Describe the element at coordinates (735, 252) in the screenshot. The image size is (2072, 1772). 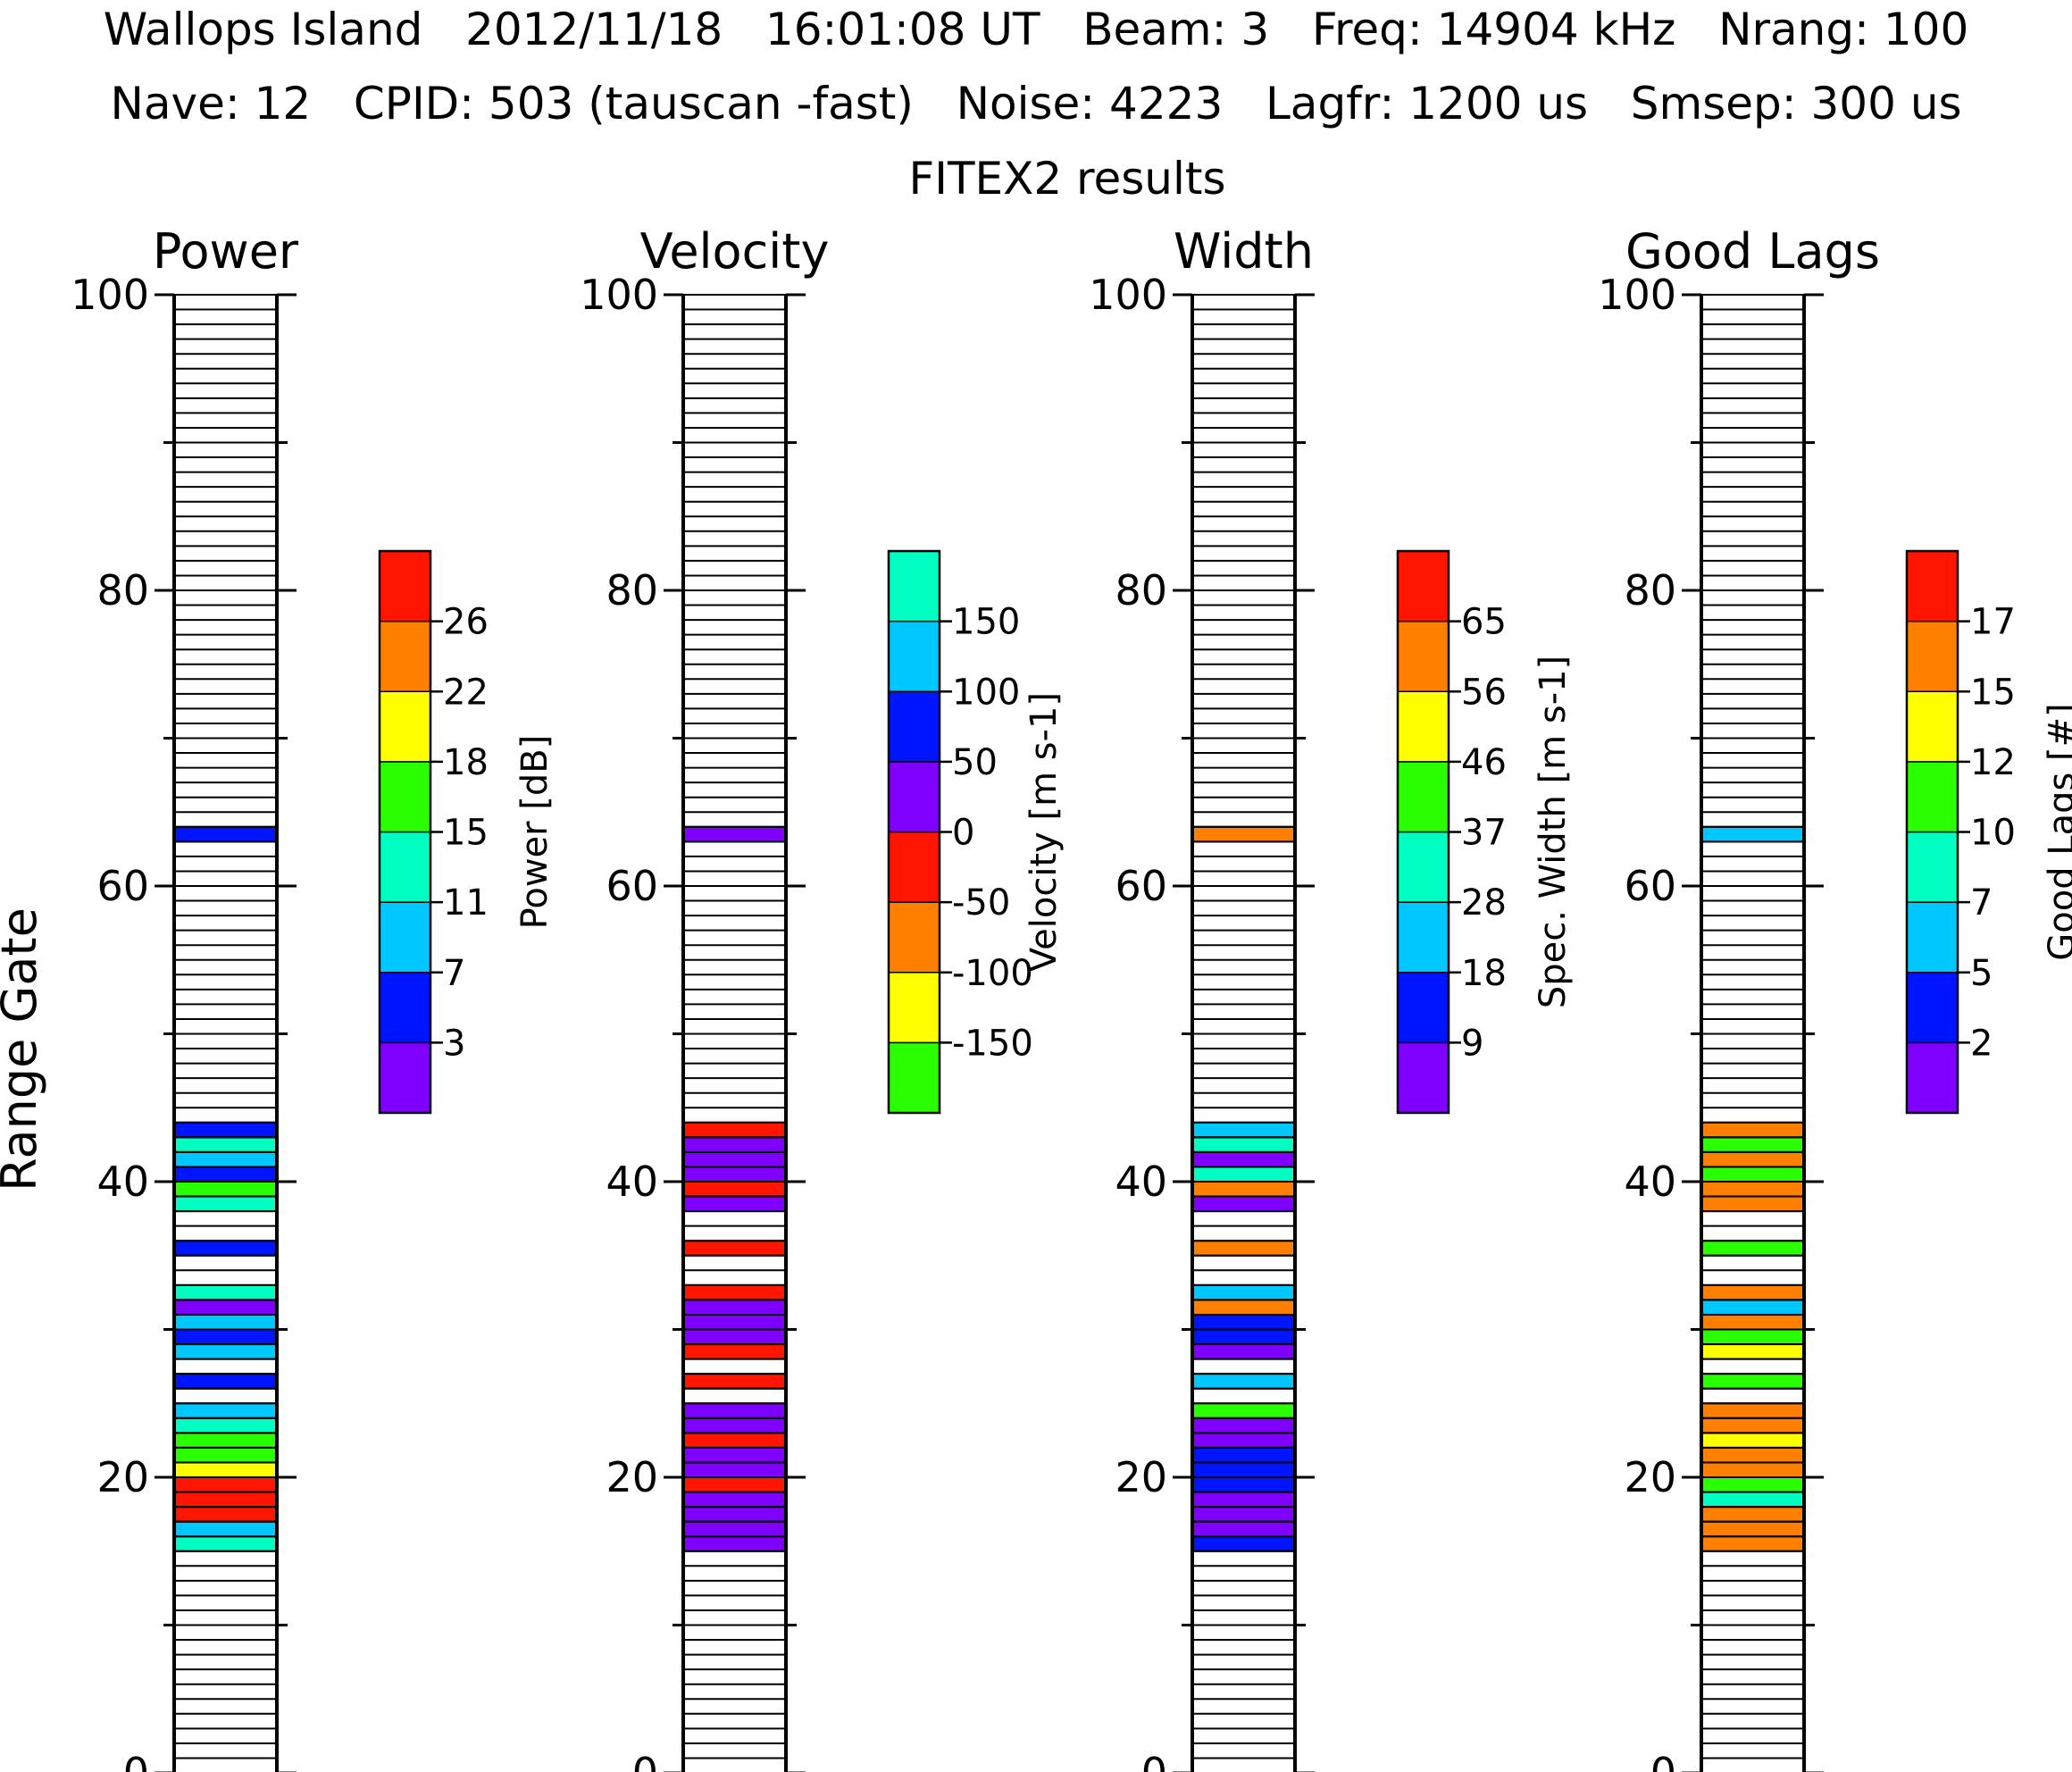
I see `panel-title: Velocity` at that location.